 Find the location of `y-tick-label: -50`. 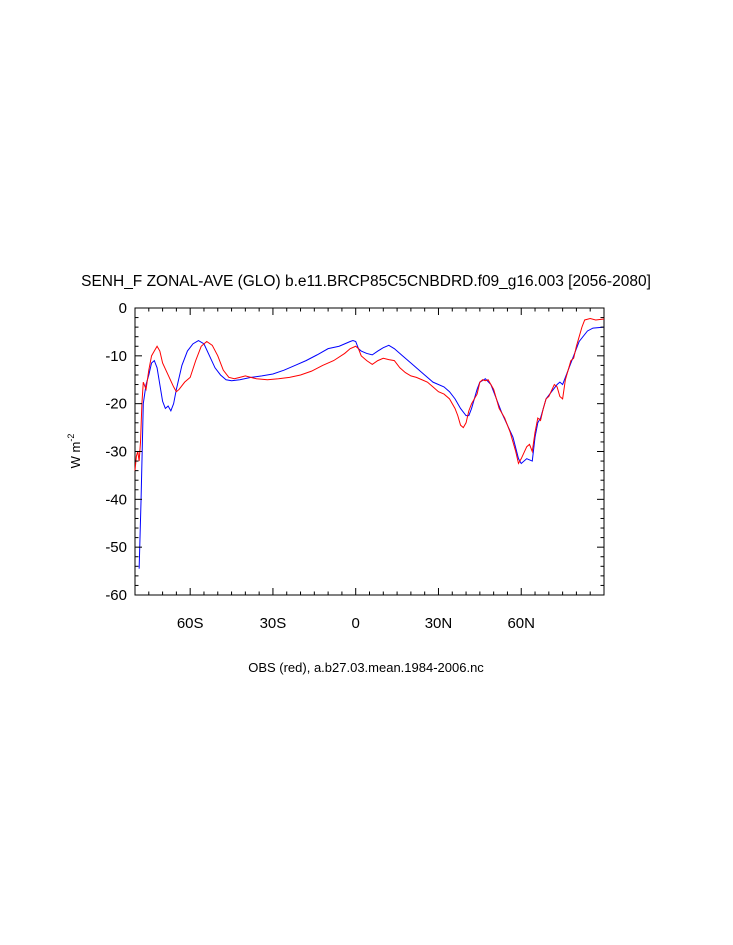

y-tick-label: -50 is located at coordinates (116, 547).